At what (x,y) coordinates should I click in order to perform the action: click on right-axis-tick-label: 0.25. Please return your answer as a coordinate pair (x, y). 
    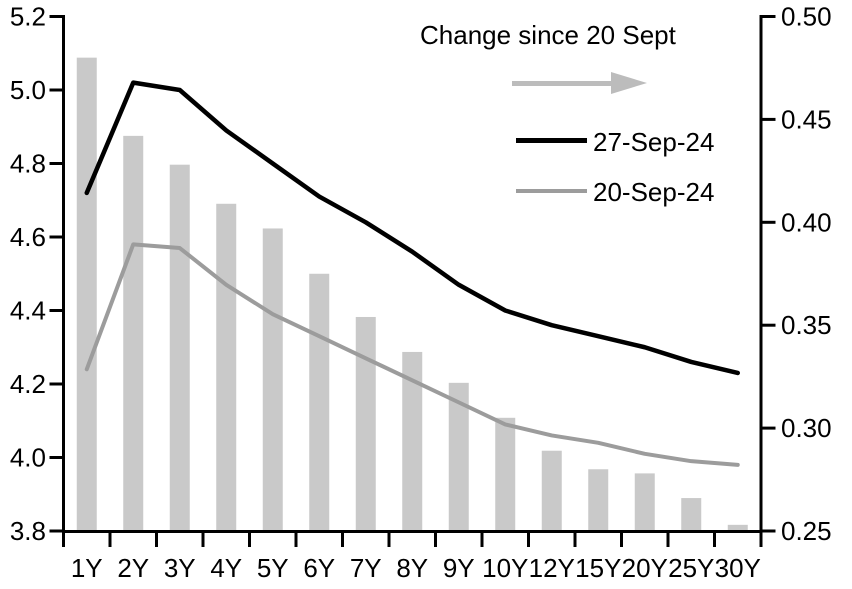
    Looking at the image, I should click on (806, 531).